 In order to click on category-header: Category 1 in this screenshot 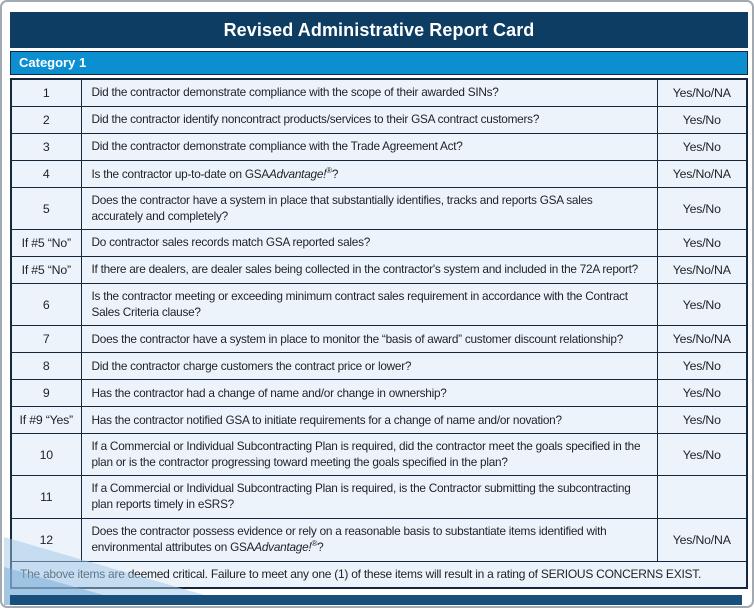, I will do `click(379, 63)`.